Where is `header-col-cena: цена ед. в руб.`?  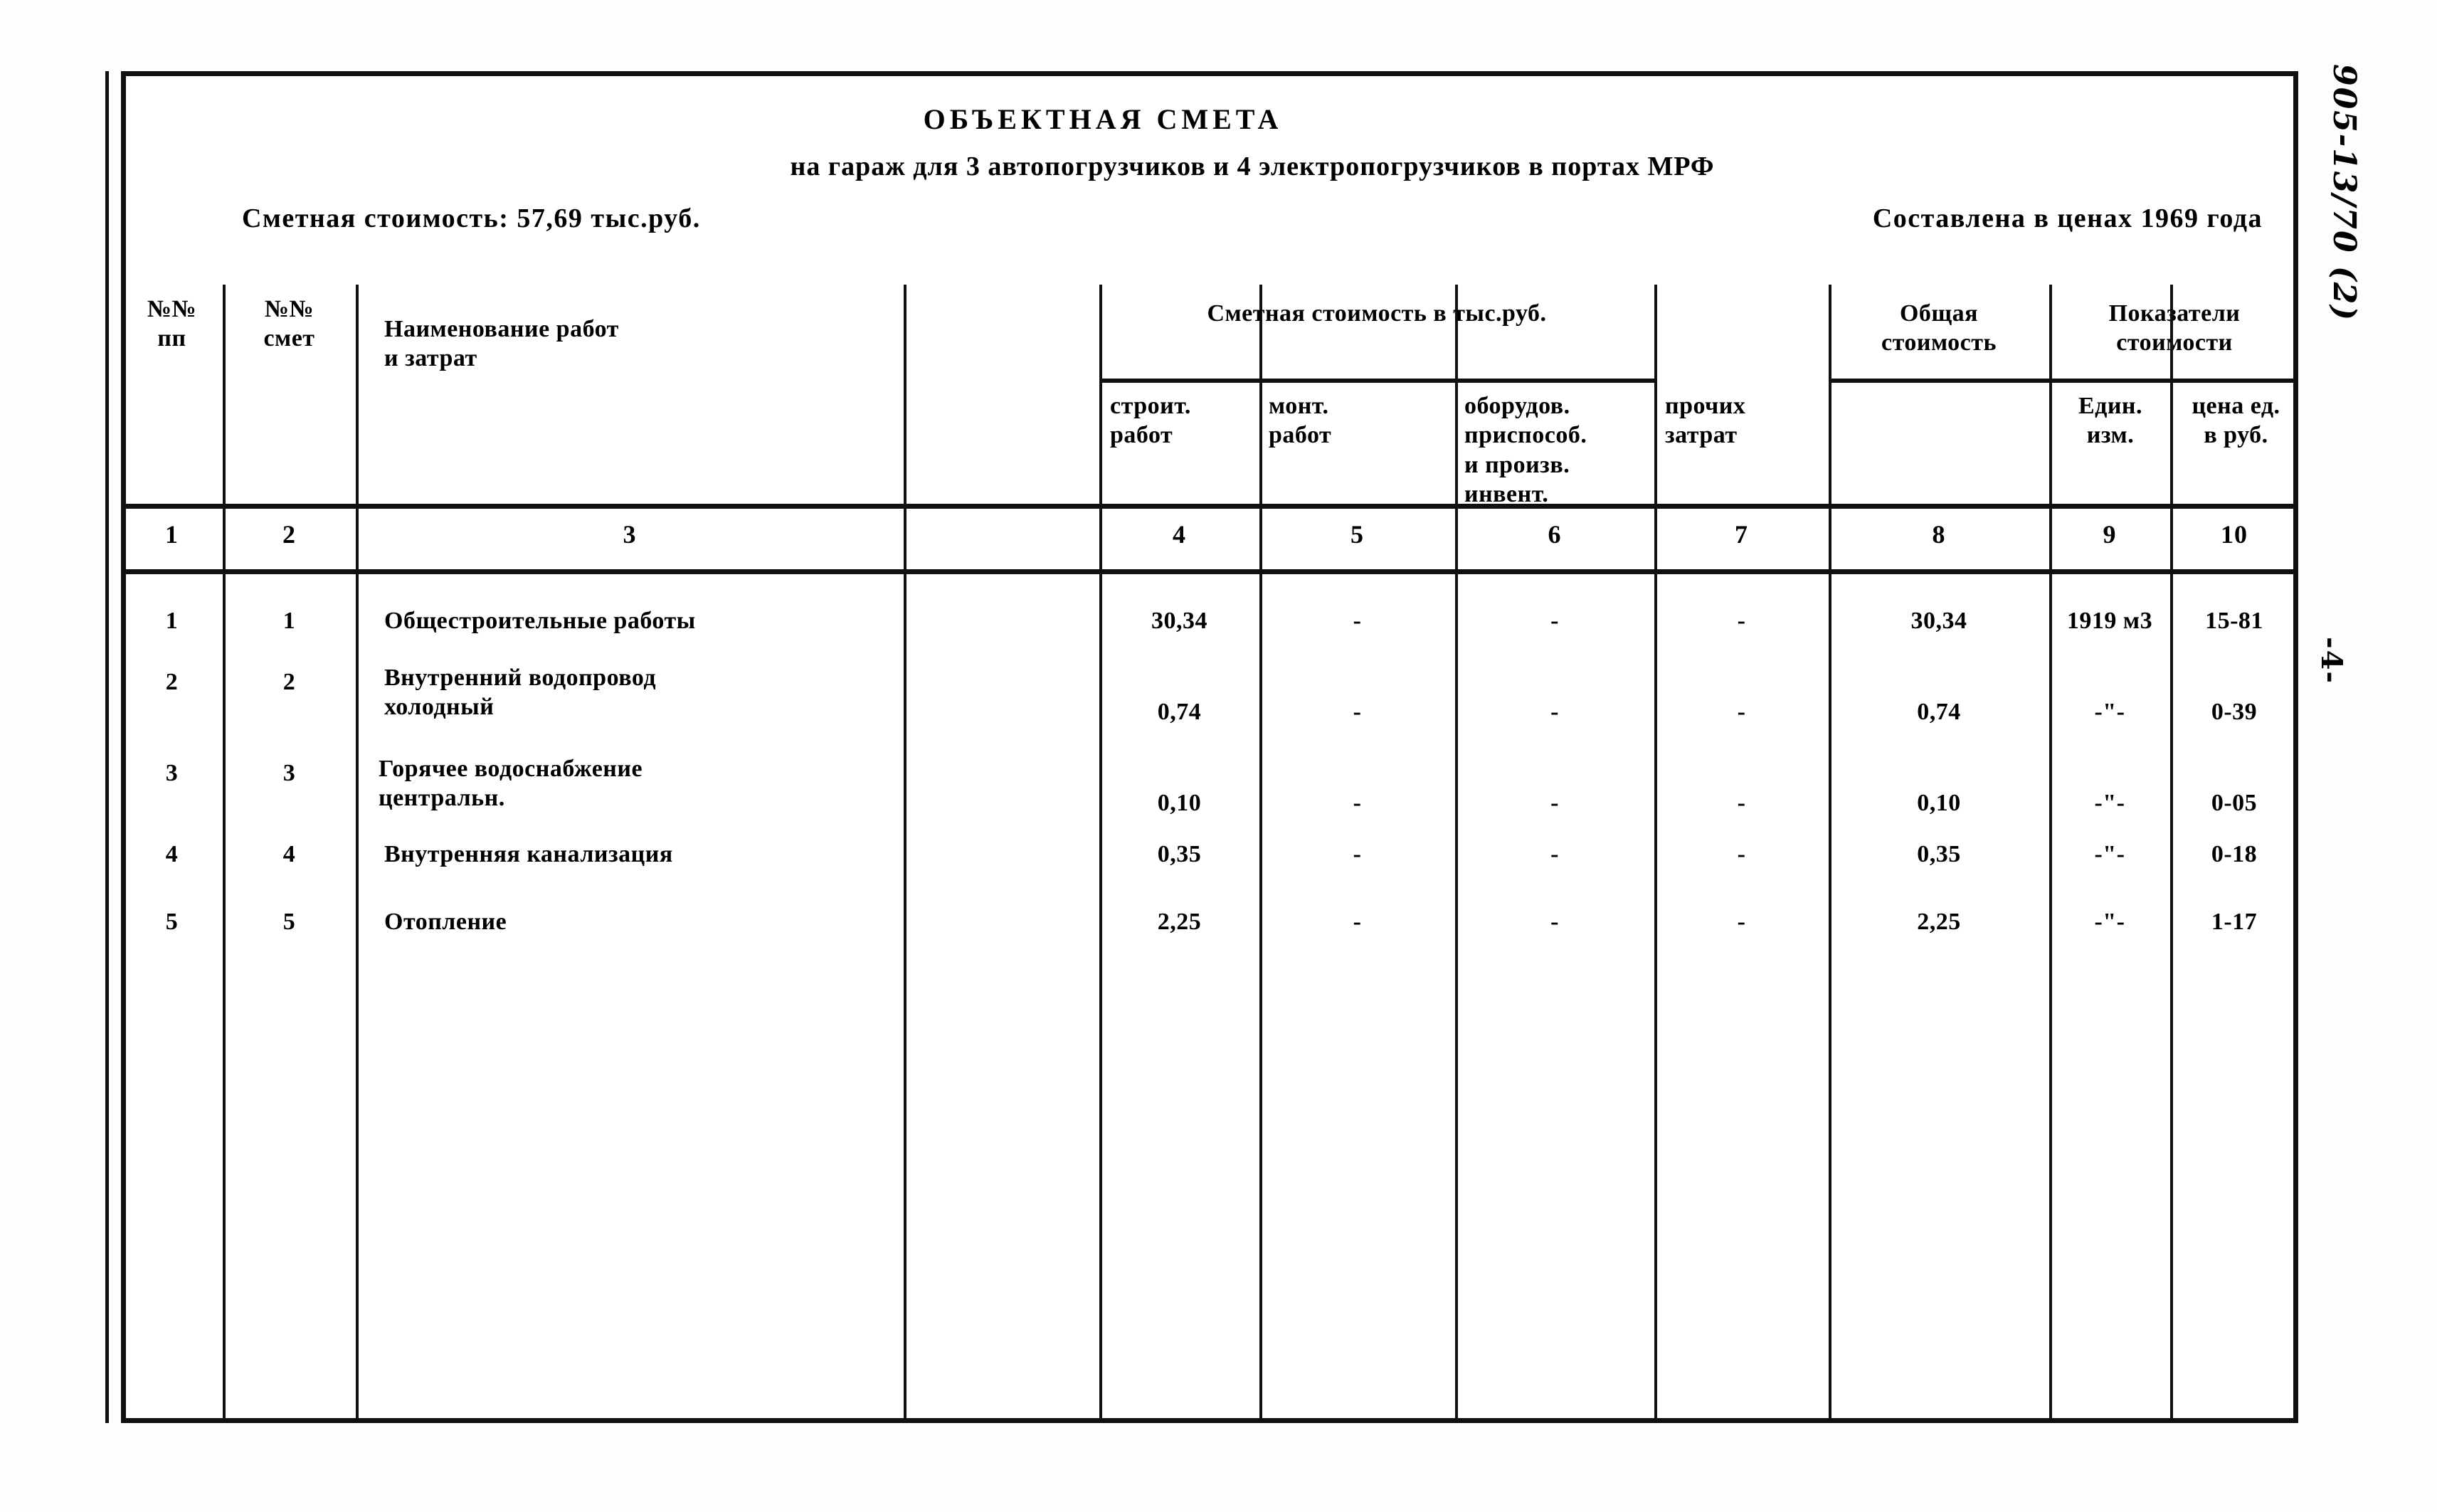
header-col-cena: цена ед. в руб. is located at coordinates (2236, 421).